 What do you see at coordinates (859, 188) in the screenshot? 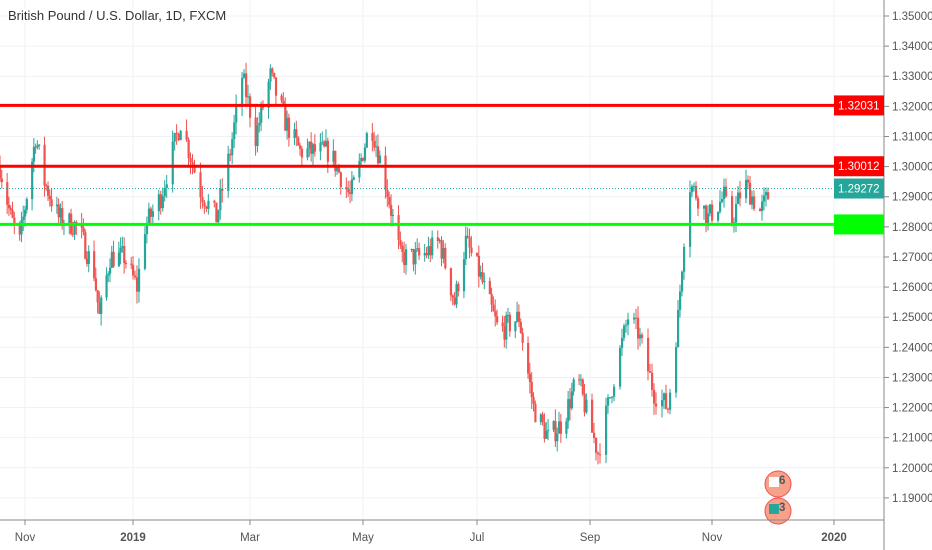
I see `last-price-badge` at bounding box center [859, 188].